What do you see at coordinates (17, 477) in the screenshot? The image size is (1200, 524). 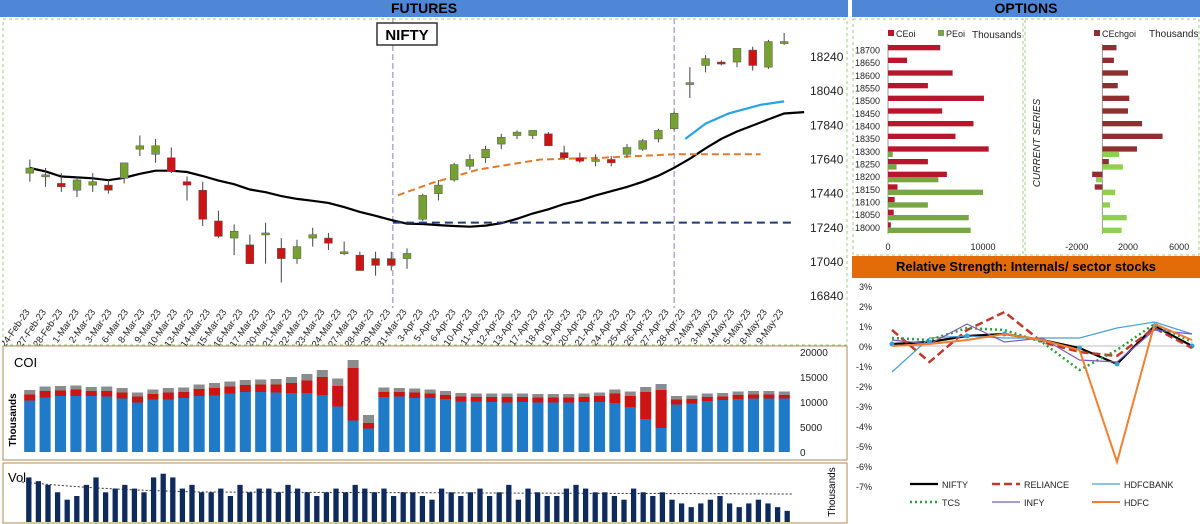 I see `chart-title: Vol` at bounding box center [17, 477].